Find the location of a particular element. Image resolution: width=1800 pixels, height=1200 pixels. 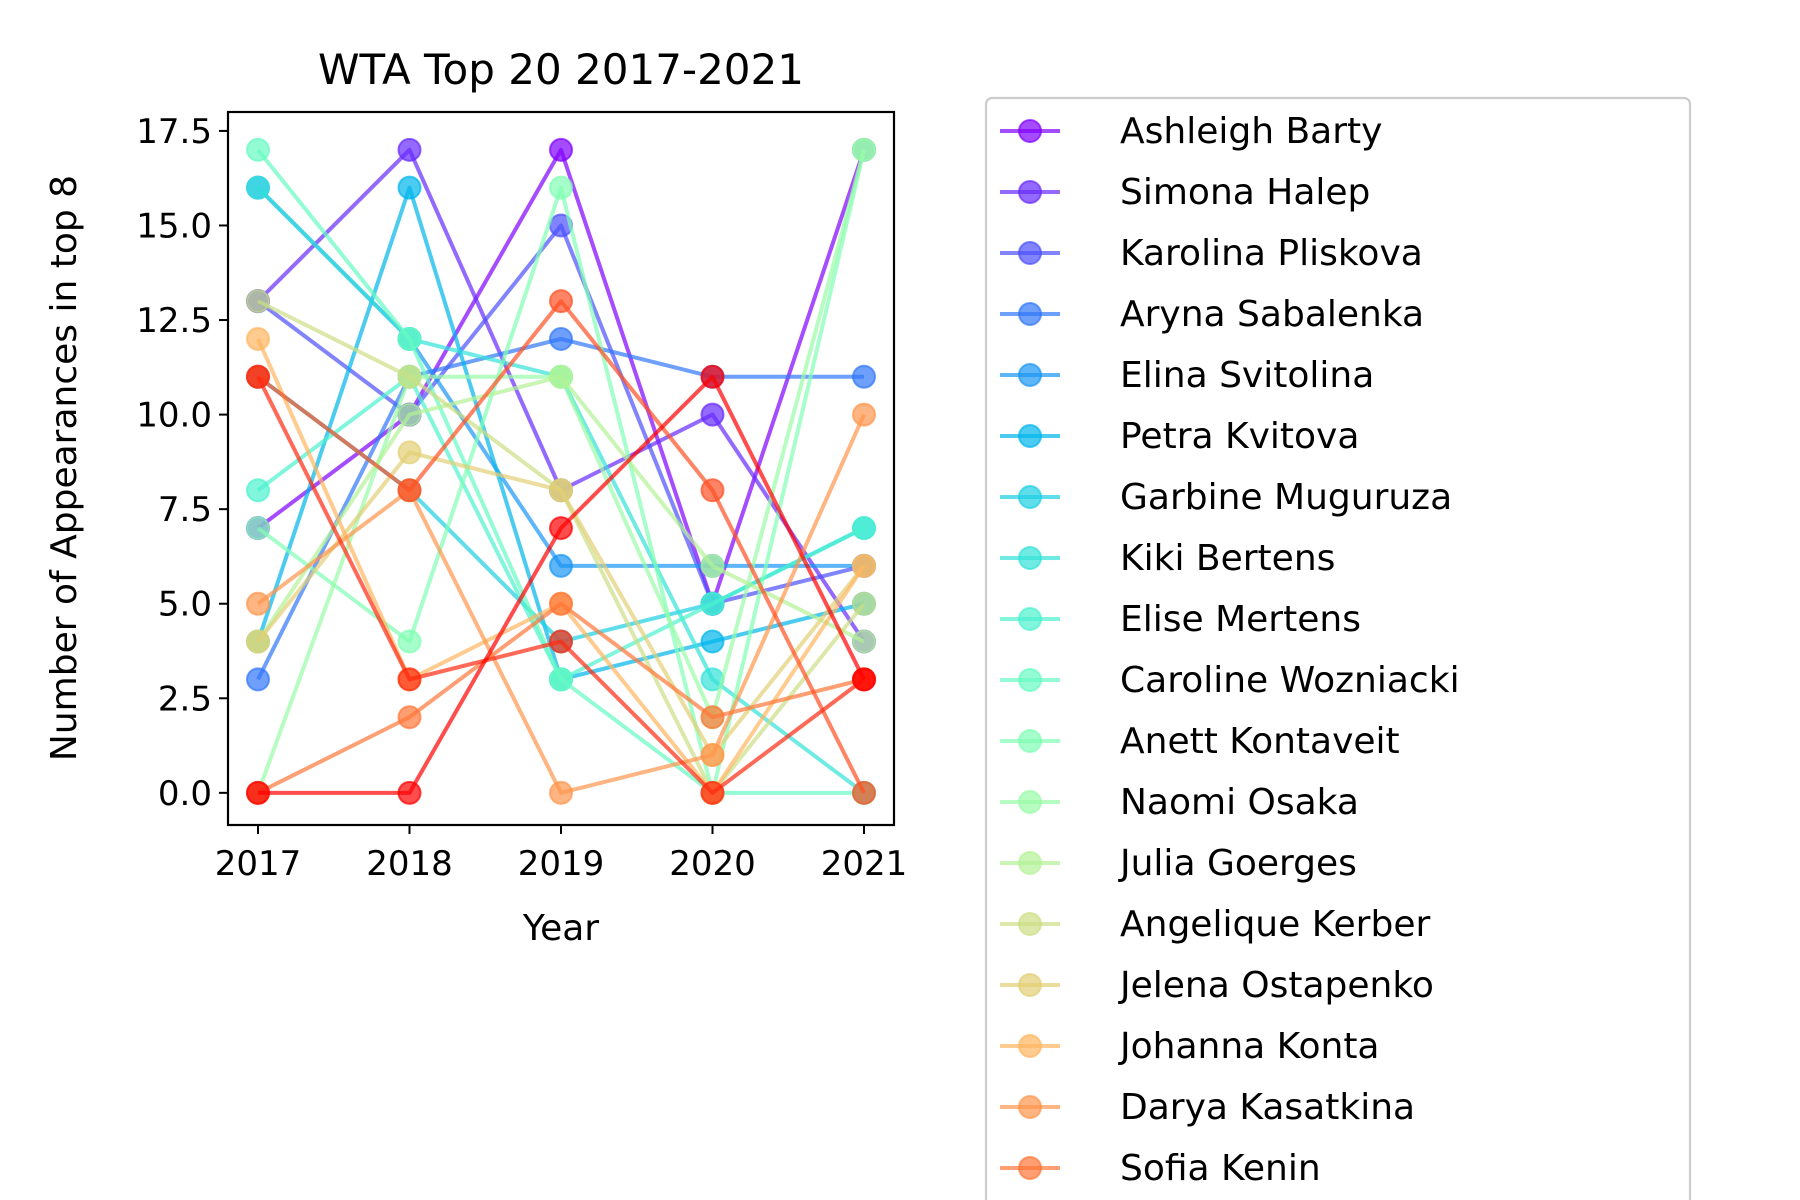

legend-label: Karolina Pliskova is located at coordinates (1271, 253).